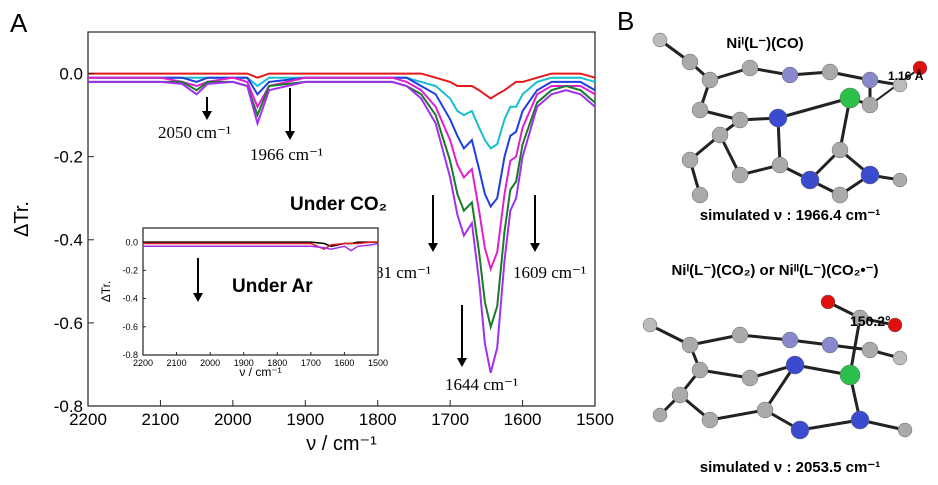 The width and height of the screenshot is (938, 485). Describe the element at coordinates (777, 367) in the screenshot. I see `molecule-2-atoms` at that location.